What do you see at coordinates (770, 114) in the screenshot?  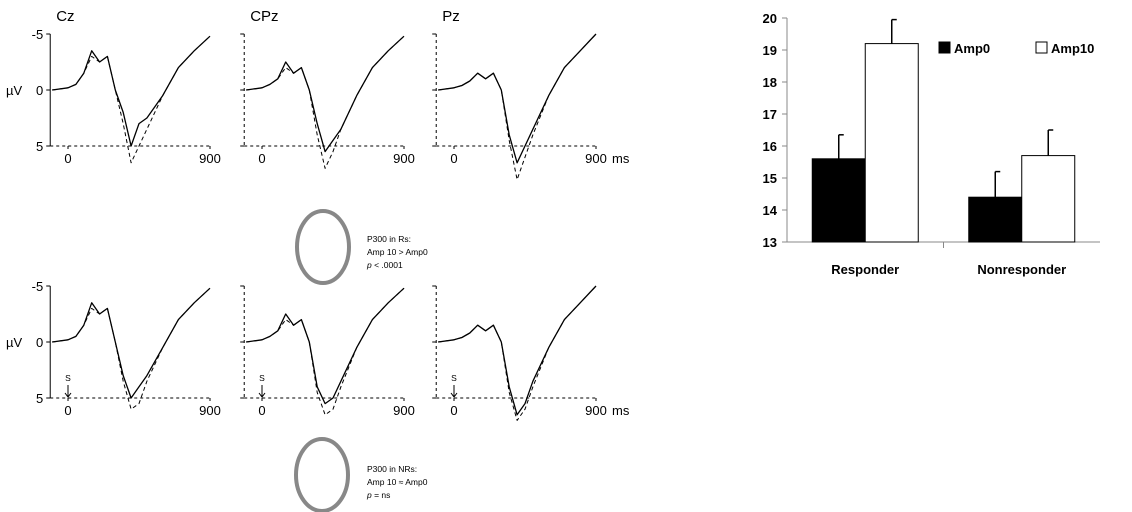 I see `bar-y-tick-label: 17` at bounding box center [770, 114].